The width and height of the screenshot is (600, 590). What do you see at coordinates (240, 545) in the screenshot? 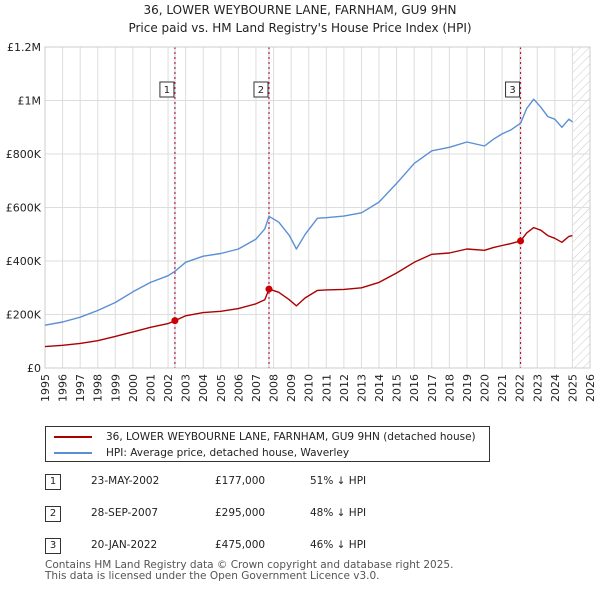
I see `sale-price: £475,000` at bounding box center [240, 545].